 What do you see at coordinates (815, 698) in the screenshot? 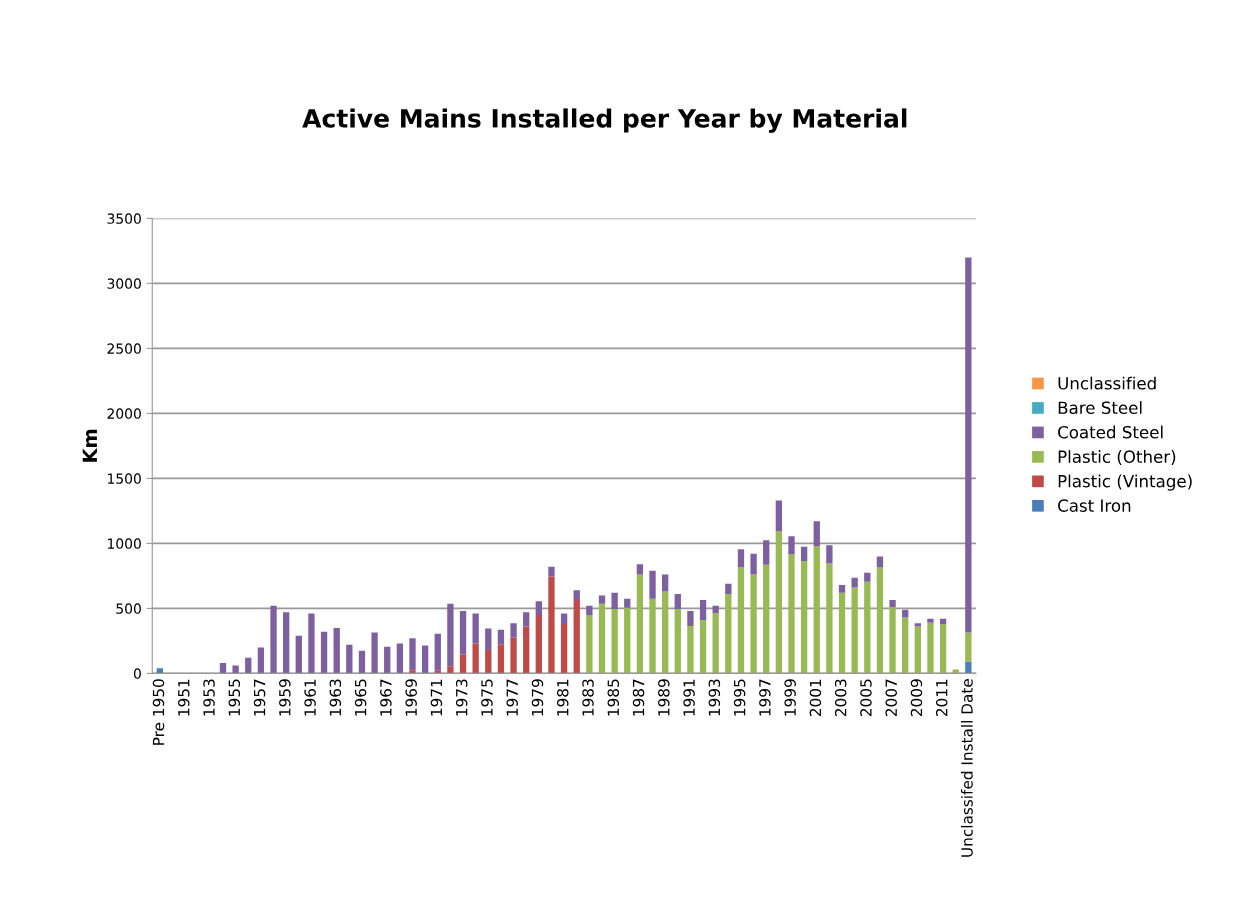
I see `x-tick-label: 2001` at bounding box center [815, 698].